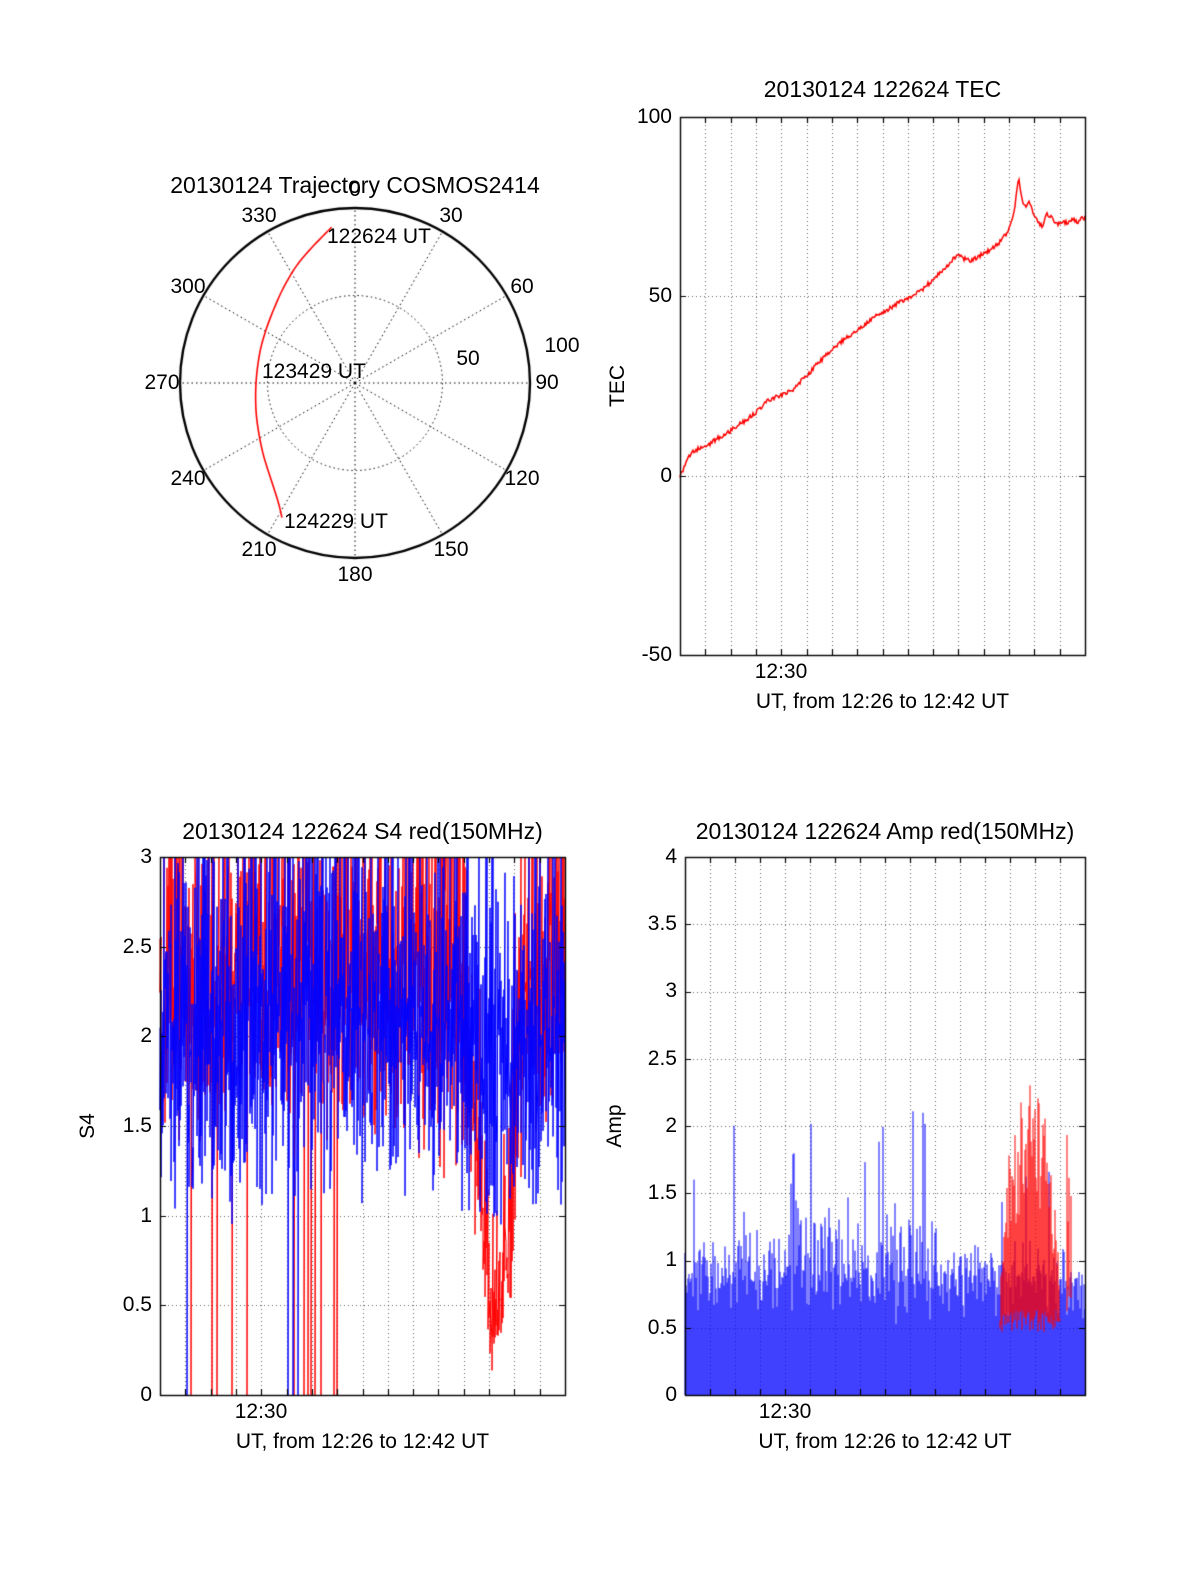 The height and width of the screenshot is (1575, 1200). What do you see at coordinates (188, 286) in the screenshot?
I see `azimuth-label-300: 300` at bounding box center [188, 286].